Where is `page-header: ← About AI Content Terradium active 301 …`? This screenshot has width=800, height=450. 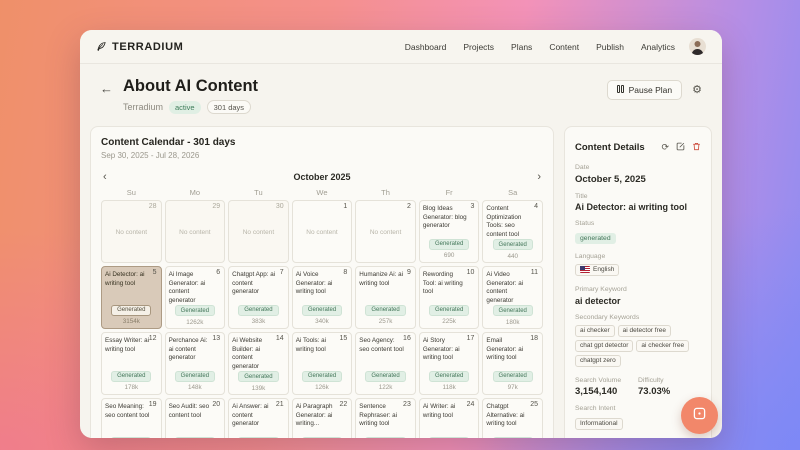
page-header: ← About AI Content Terradium active 301 … is located at coordinates (401, 95).